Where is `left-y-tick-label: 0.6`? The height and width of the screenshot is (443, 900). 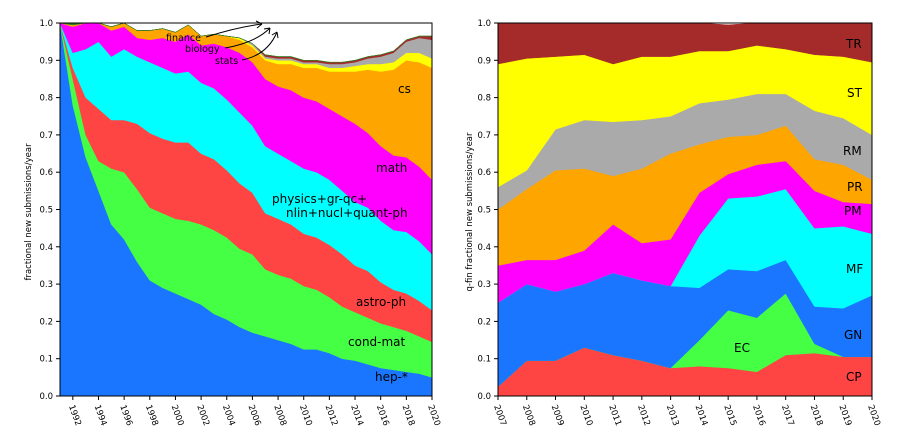 left-y-tick-label: 0.6 is located at coordinates (46, 173).